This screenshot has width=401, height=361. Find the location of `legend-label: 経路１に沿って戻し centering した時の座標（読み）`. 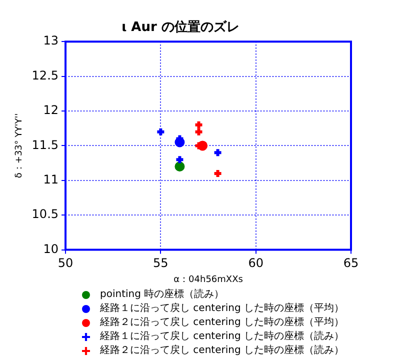

legend-label: 経路１に沿って戻し centering した時の座標（読み） is located at coordinates (222, 337).